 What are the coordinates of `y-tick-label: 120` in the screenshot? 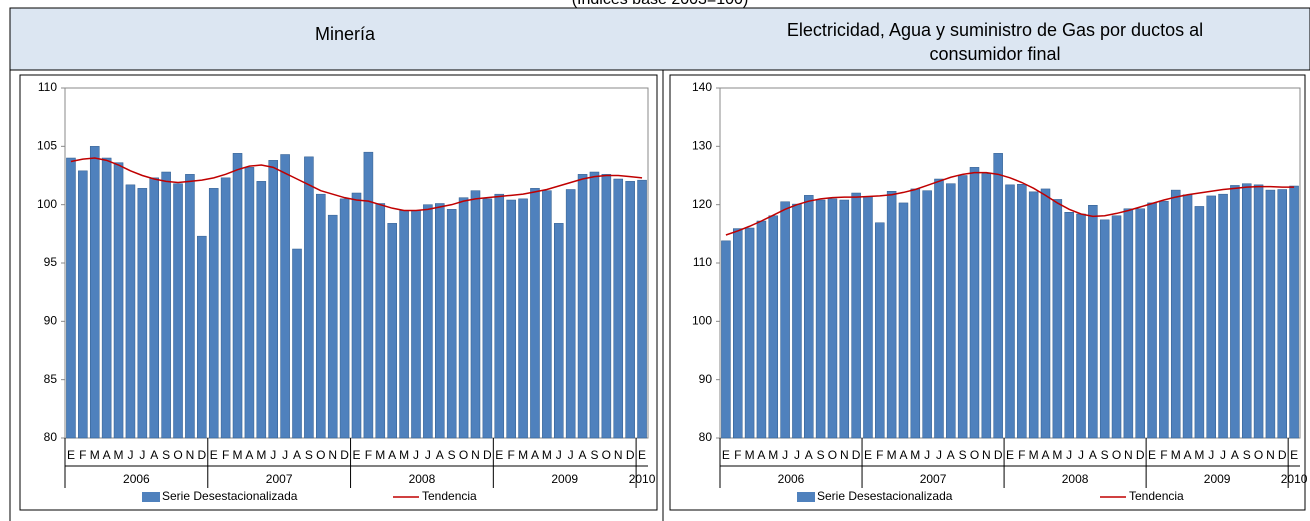 It's located at (702, 204).